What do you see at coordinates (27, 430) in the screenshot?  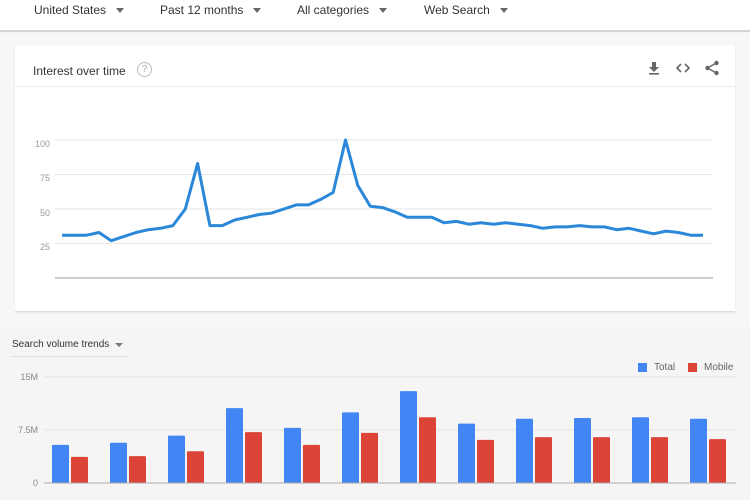 I see `y-tick-7-5m: 7.5M` at bounding box center [27, 430].